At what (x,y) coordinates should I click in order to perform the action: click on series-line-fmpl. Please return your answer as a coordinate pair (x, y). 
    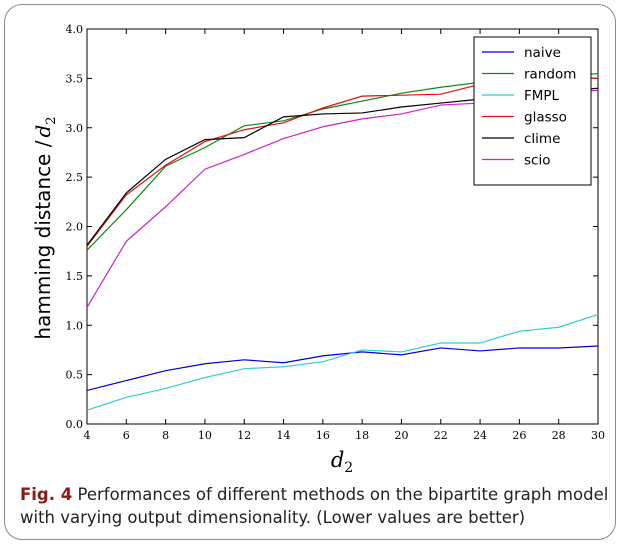
    Looking at the image, I should click on (342, 362).